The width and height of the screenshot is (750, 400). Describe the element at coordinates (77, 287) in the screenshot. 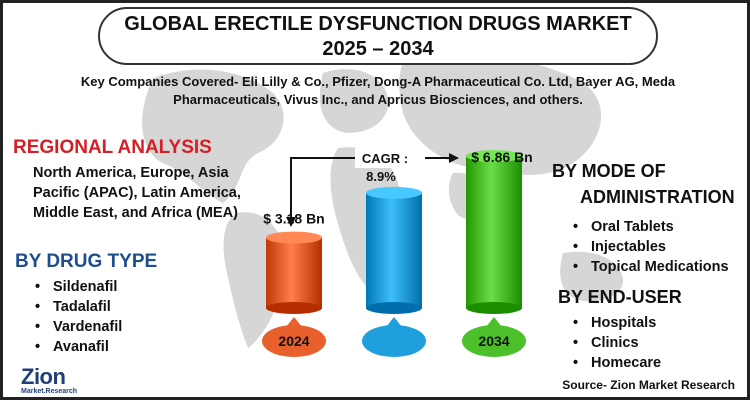

I see `list-item: Sildenafil` at that location.